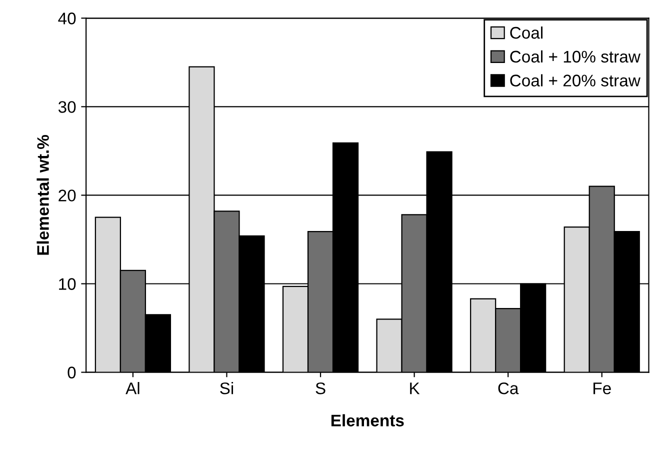 The image size is (662, 454). What do you see at coordinates (133, 388) in the screenshot?
I see `x-tick-label: Al` at bounding box center [133, 388].